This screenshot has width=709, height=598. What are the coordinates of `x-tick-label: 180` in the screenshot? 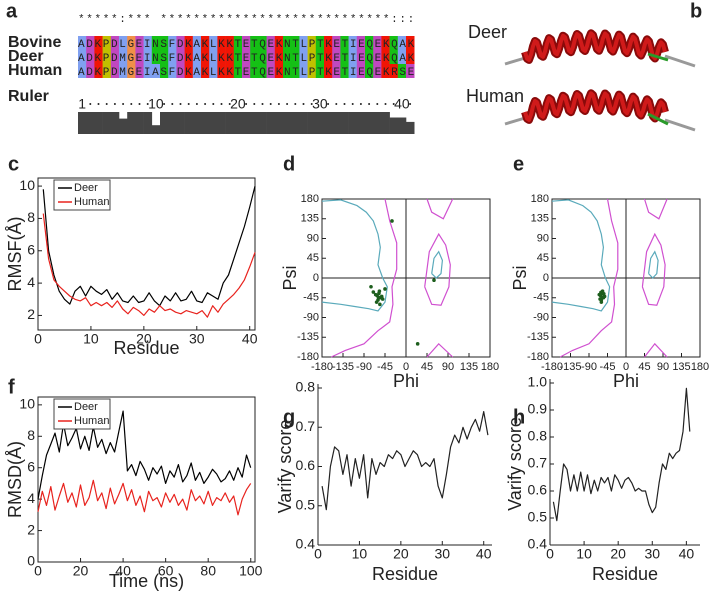 It's located at (490, 367).